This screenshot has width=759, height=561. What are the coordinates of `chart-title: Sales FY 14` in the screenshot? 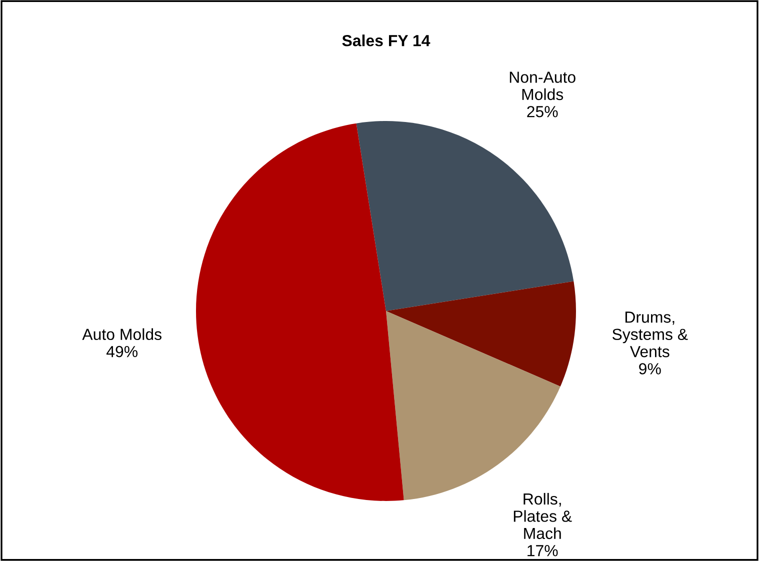 It's located at (386, 40).